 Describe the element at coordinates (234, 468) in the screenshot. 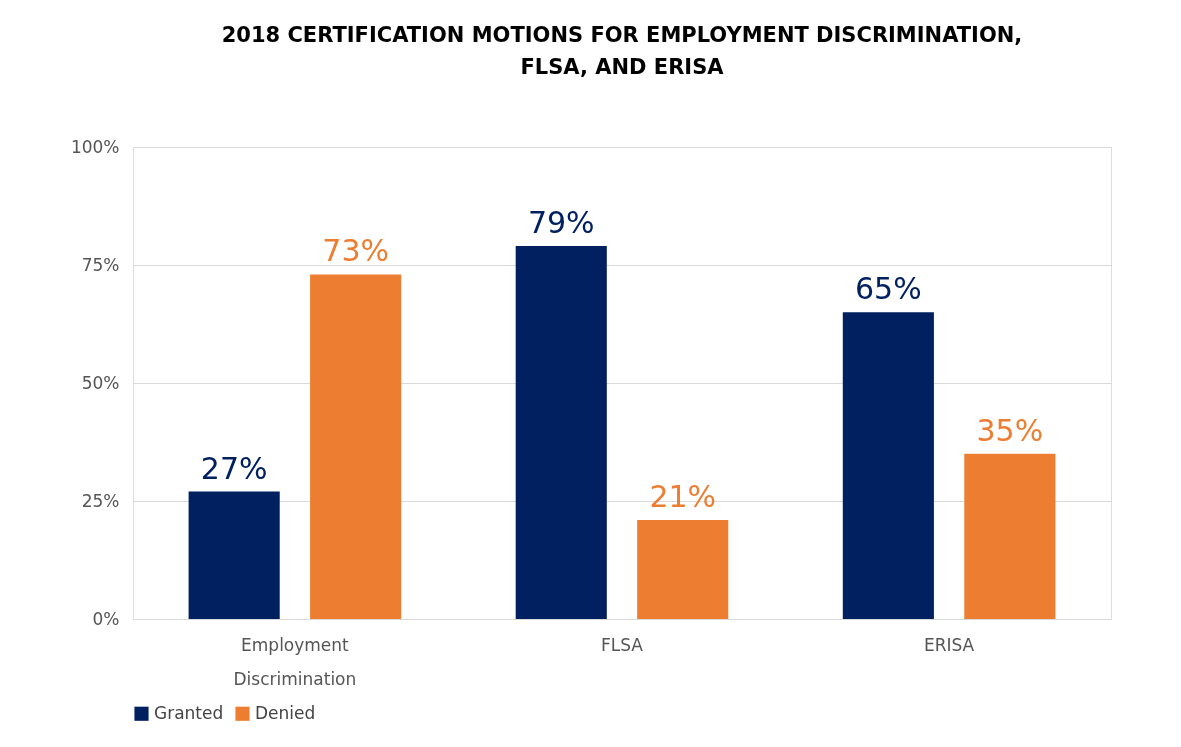

I see `data-label: 27%` at that location.